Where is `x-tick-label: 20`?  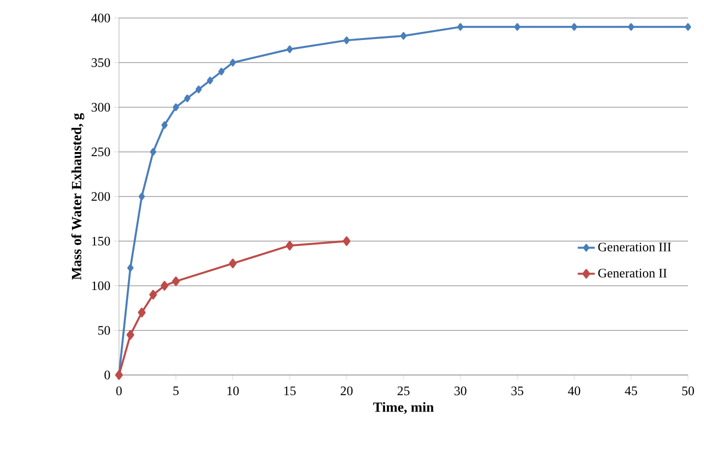
x-tick-label: 20 is located at coordinates (346, 391).